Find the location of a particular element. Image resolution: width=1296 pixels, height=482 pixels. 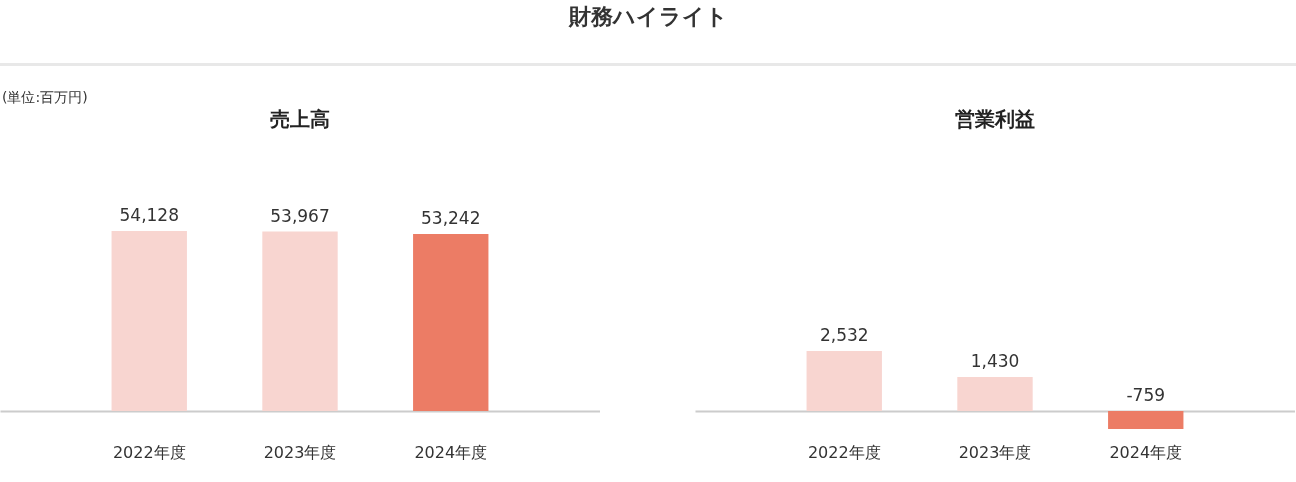

data-label: 54,128 is located at coordinates (149, 215).